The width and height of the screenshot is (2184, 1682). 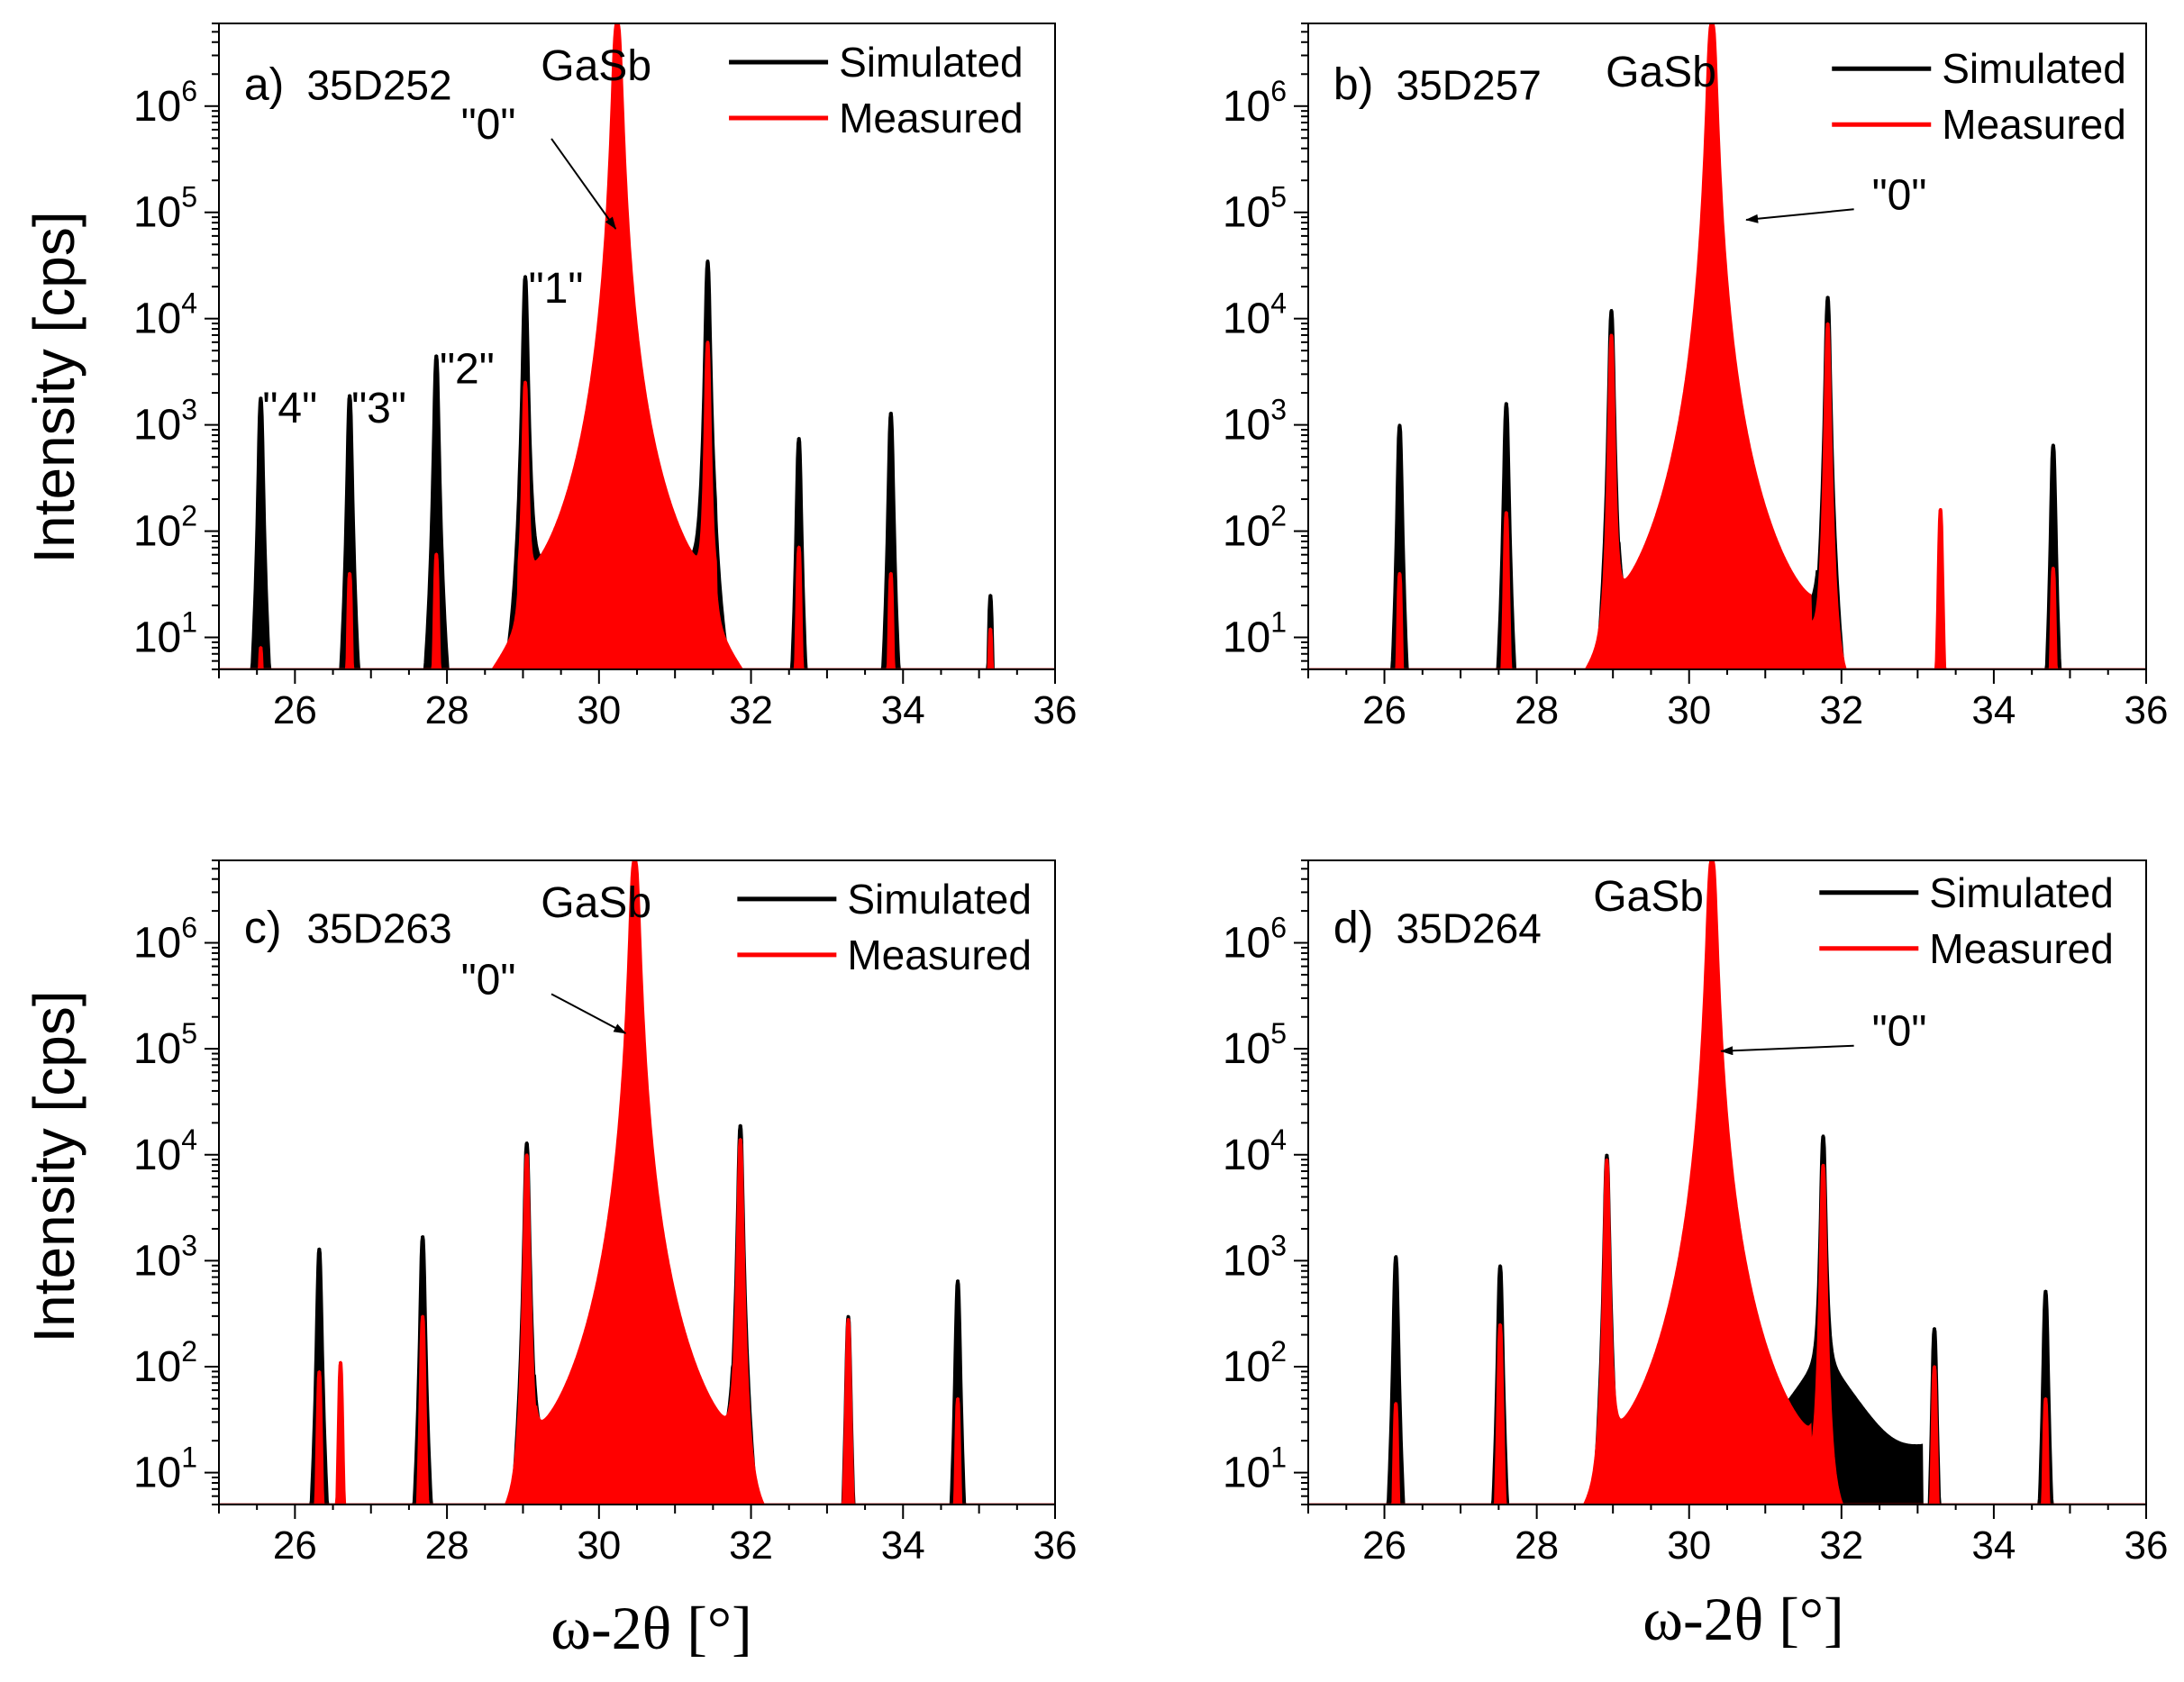 I want to click on panel-label: b), so click(x=1353, y=84).